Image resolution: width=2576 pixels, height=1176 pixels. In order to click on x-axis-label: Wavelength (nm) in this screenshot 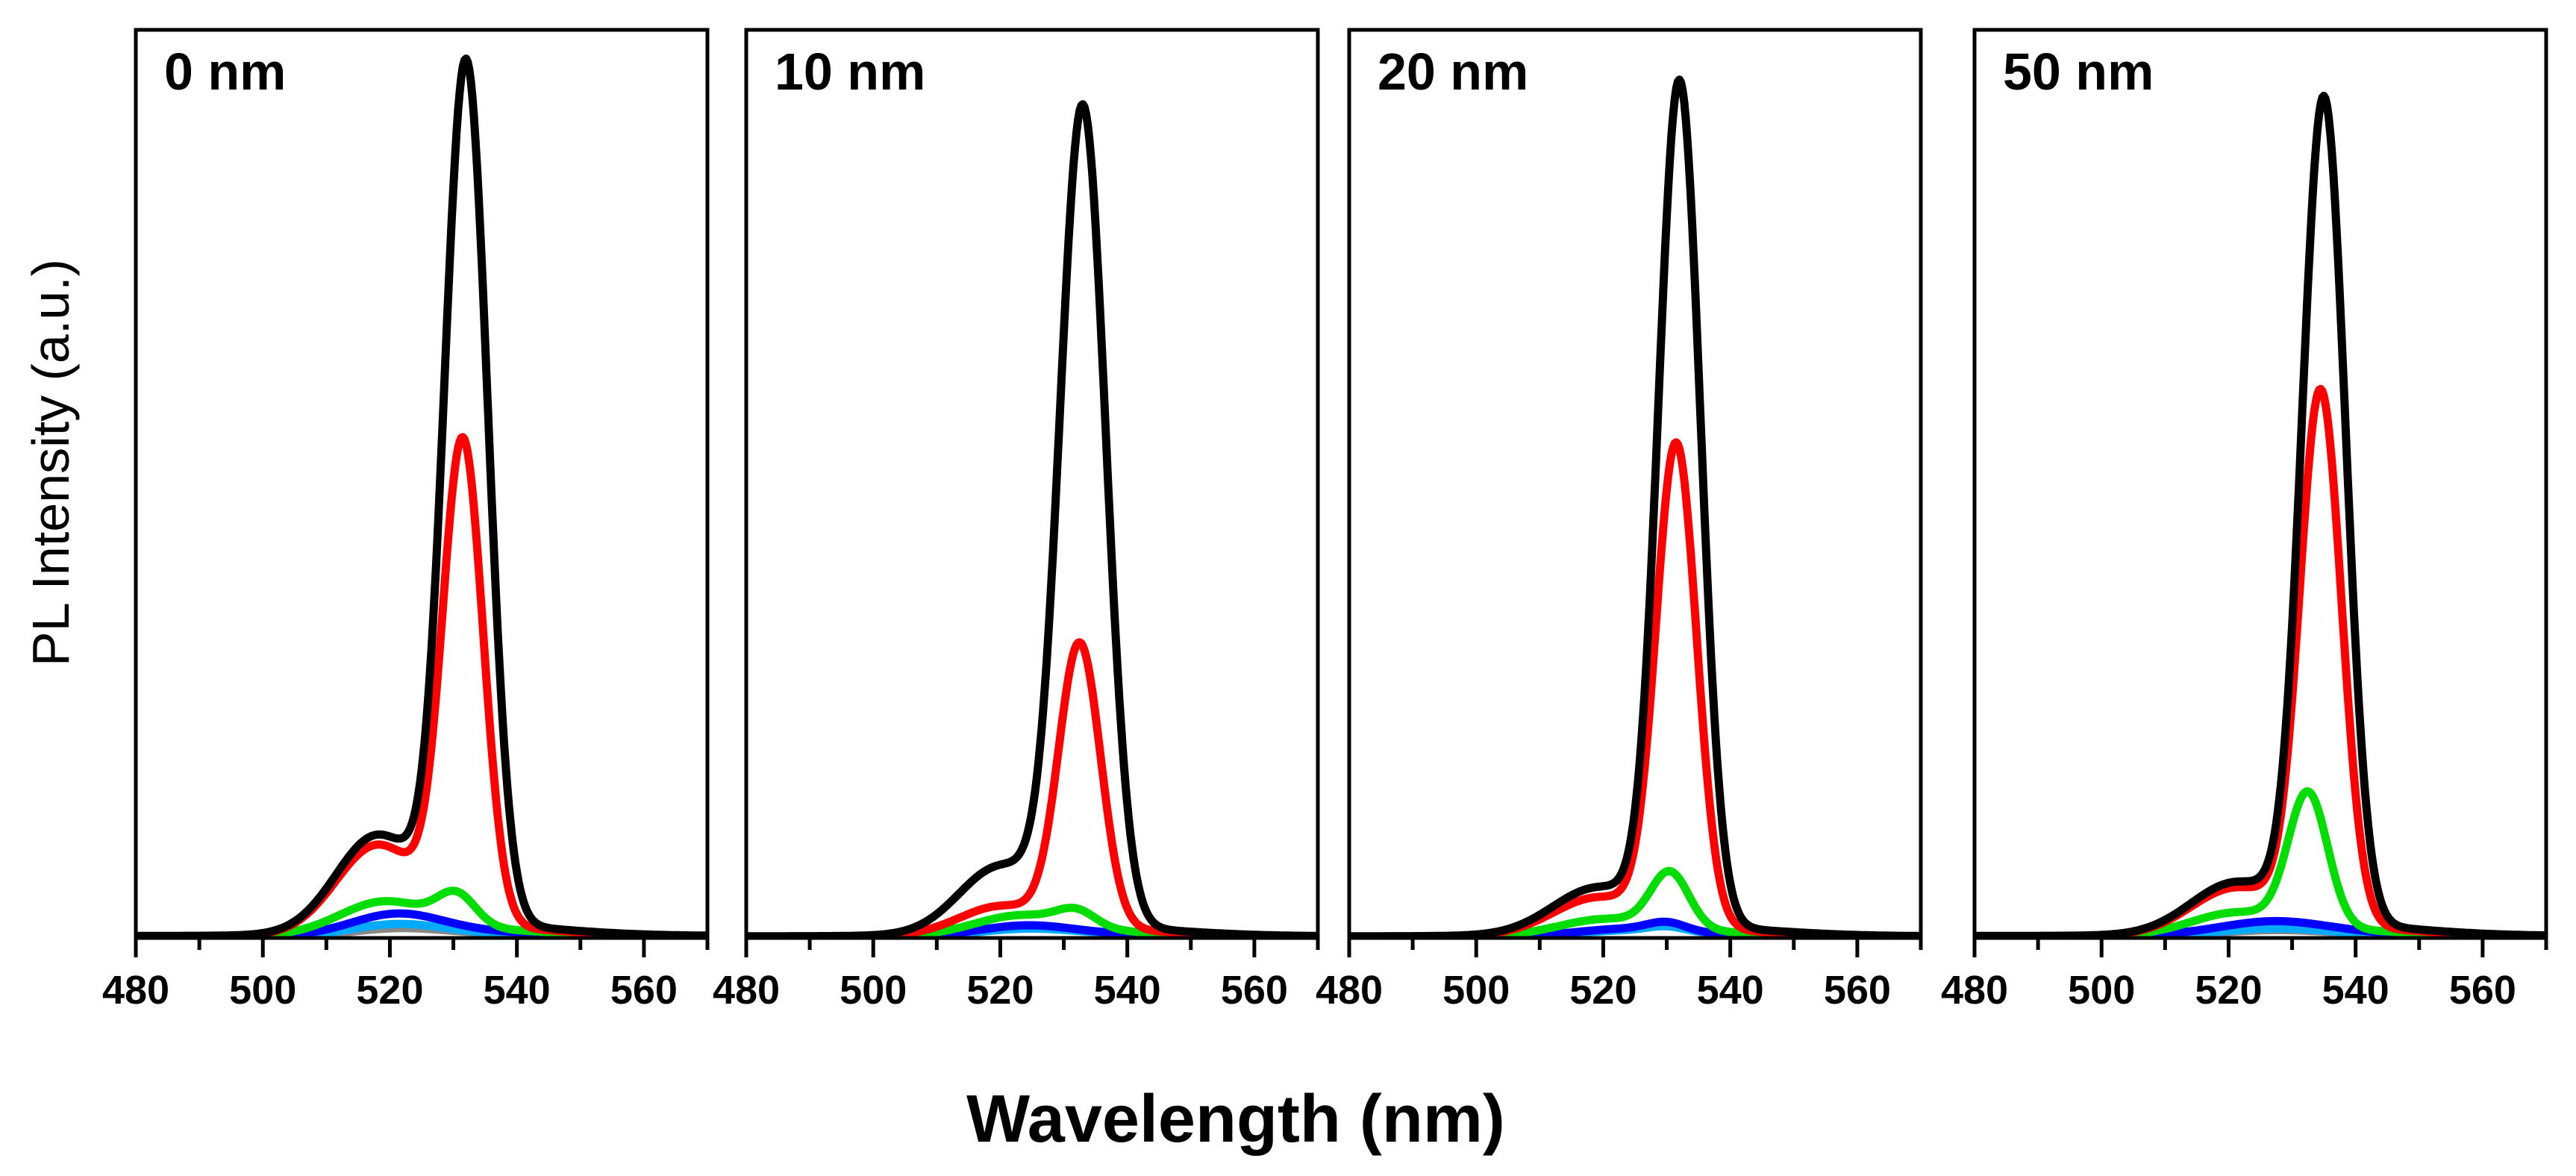, I will do `click(1235, 1119)`.